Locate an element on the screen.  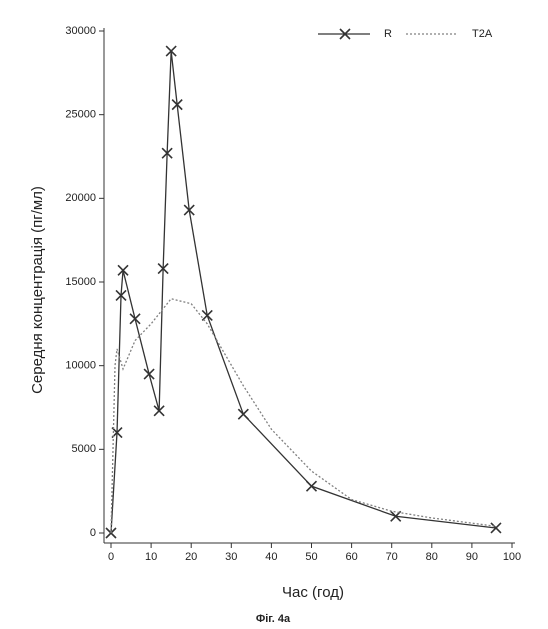
x-tick-label: 20 is located at coordinates (191, 557).